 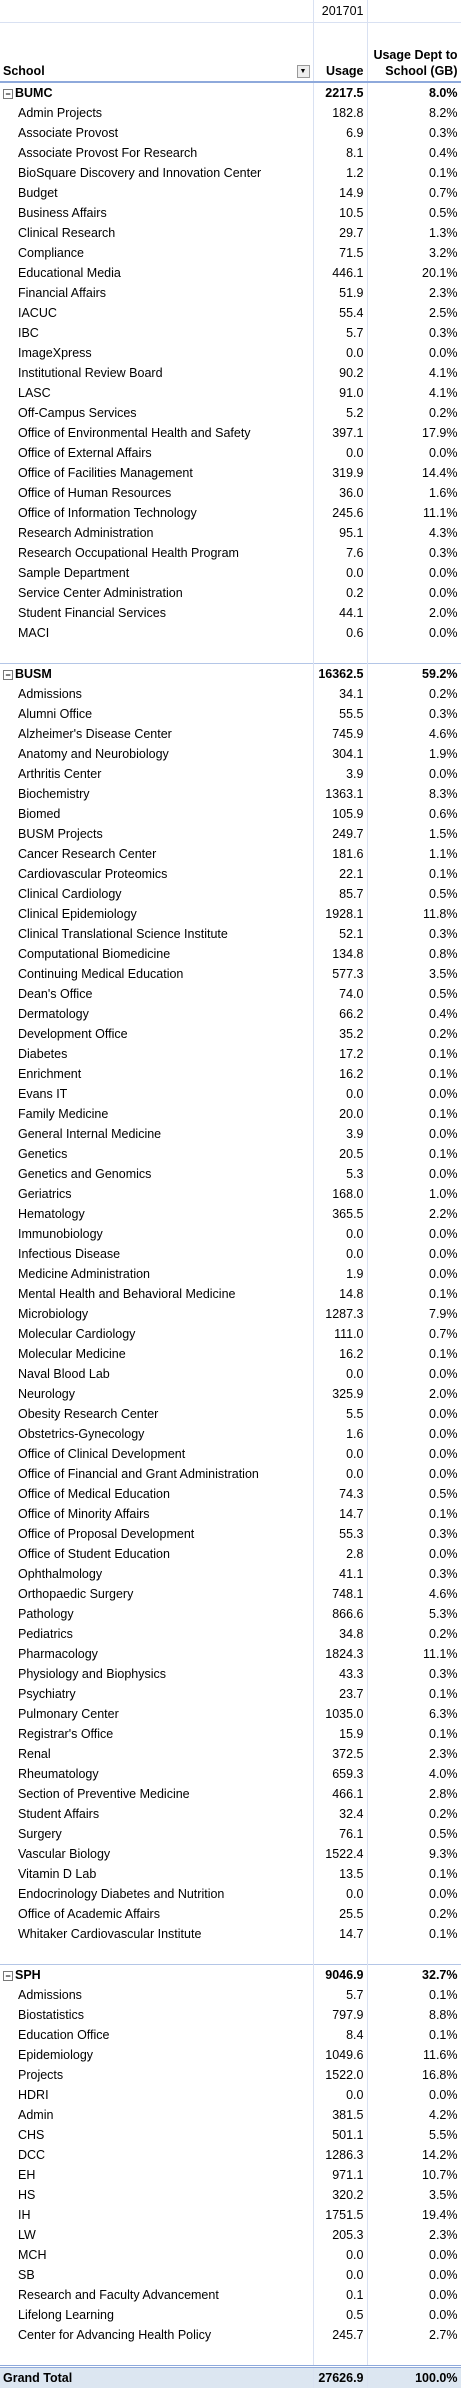 I want to click on cell: 365.5, so click(x=340, y=1214).